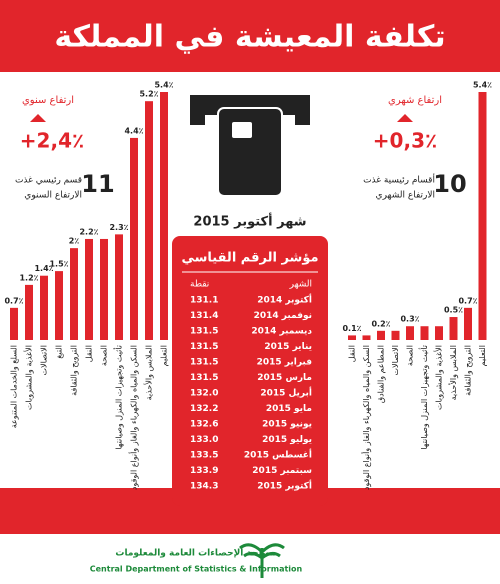 Image resolution: width=500 pixels, height=584 pixels. I want to click on category-label: التبغ, so click(59, 352).